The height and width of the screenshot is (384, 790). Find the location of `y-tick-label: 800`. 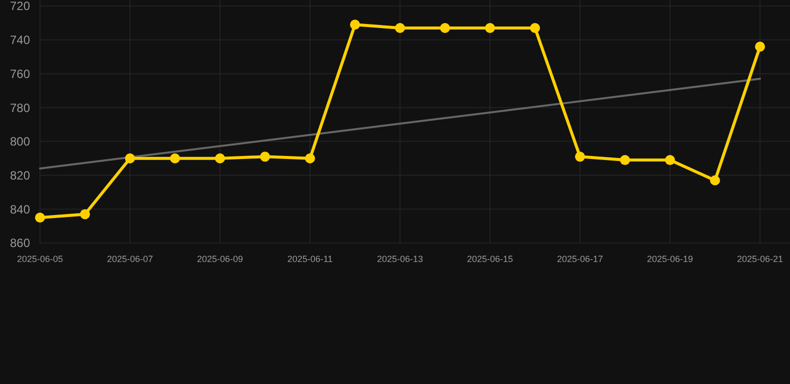

y-tick-label: 800 is located at coordinates (20, 141).